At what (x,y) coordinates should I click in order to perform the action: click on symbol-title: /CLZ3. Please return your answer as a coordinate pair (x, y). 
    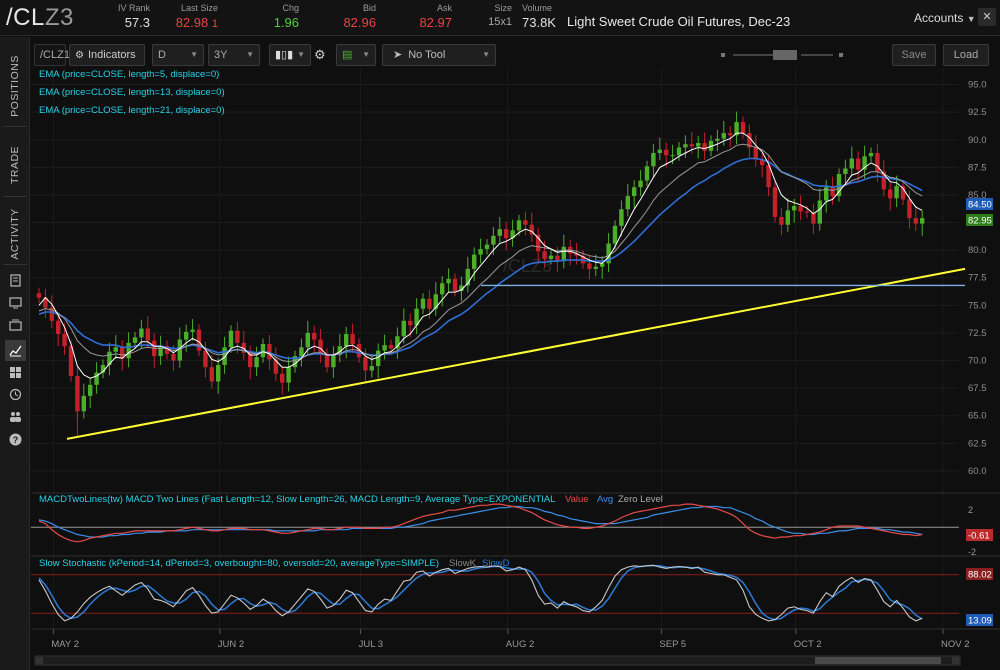
    Looking at the image, I should click on (40, 18).